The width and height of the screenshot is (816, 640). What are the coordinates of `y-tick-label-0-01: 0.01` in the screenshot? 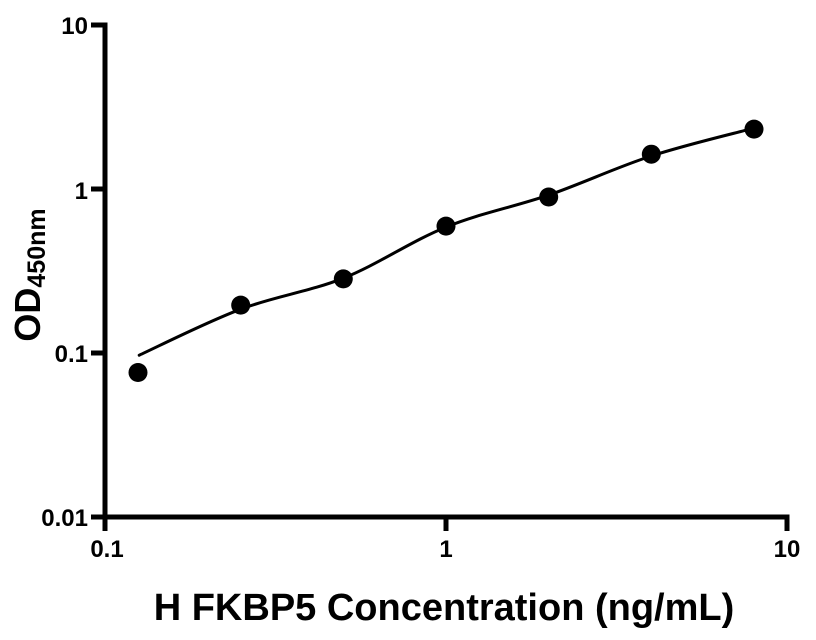 It's located at (64, 518).